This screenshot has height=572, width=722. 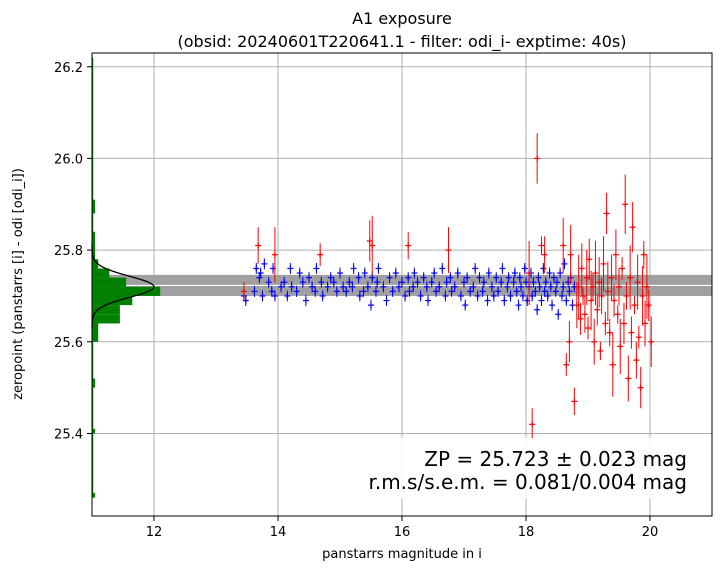 I want to click on y-tick-label: 25.6, so click(x=68, y=343).